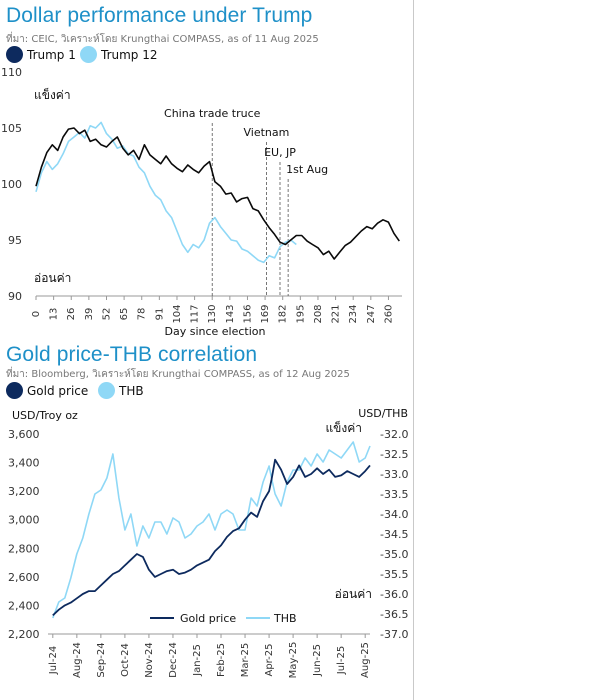  What do you see at coordinates (269, 660) in the screenshot?
I see `x-tick-label: Apr-25` at bounding box center [269, 660].